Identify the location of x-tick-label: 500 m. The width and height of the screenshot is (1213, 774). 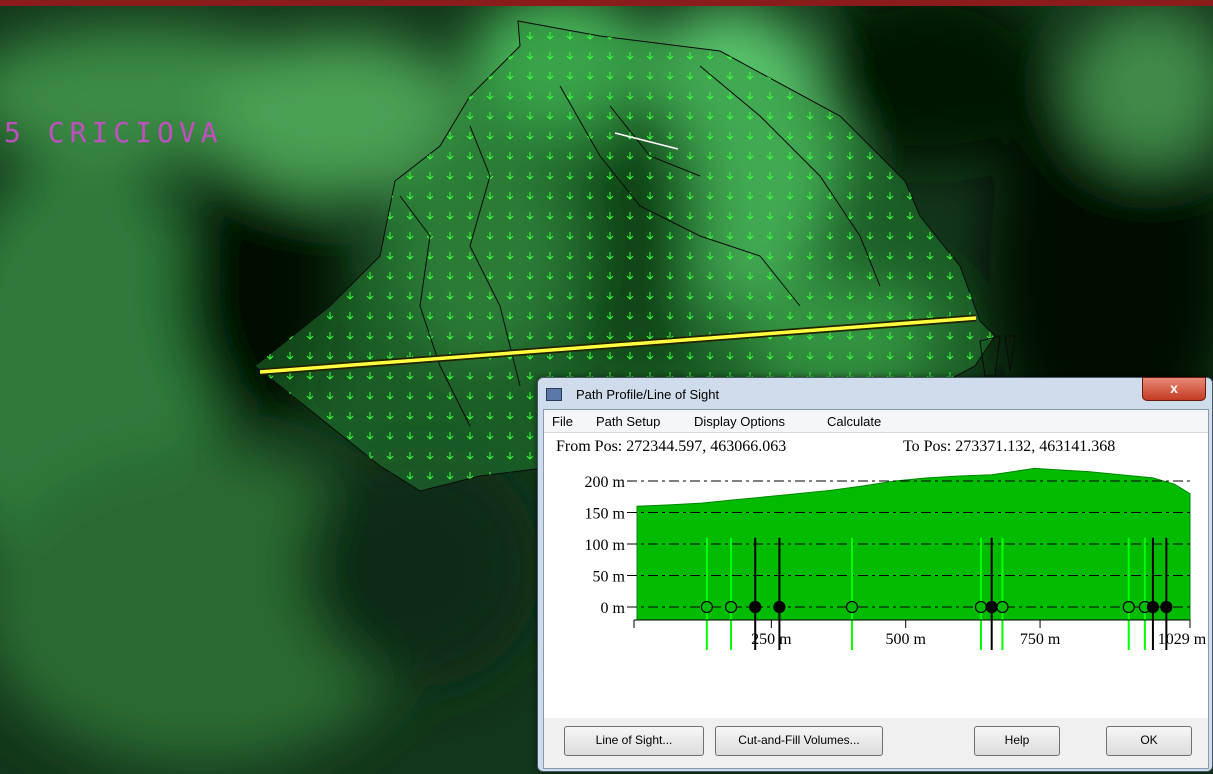
(905, 639).